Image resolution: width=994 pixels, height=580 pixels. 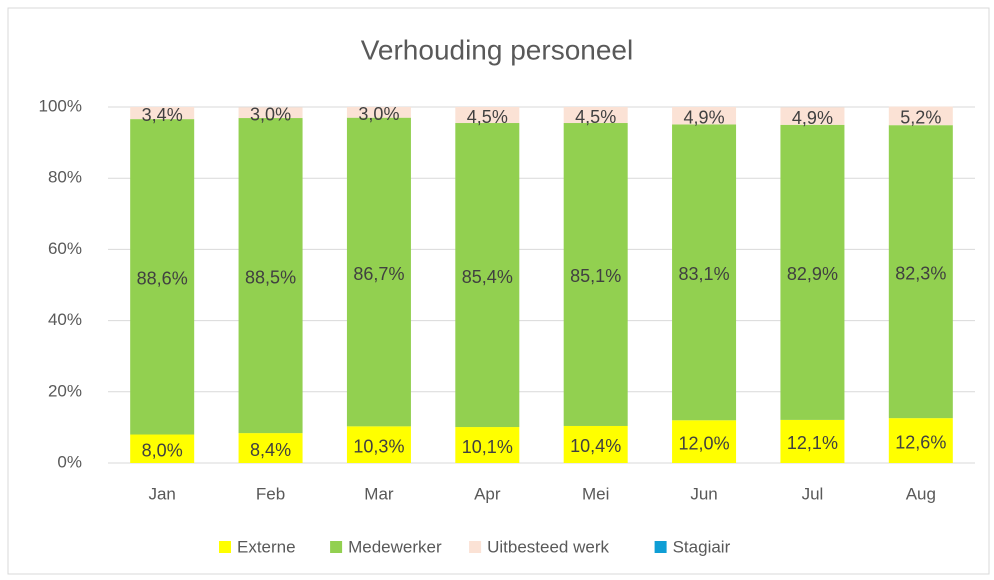 I want to click on x-tick-label: Mar, so click(x=379, y=493).